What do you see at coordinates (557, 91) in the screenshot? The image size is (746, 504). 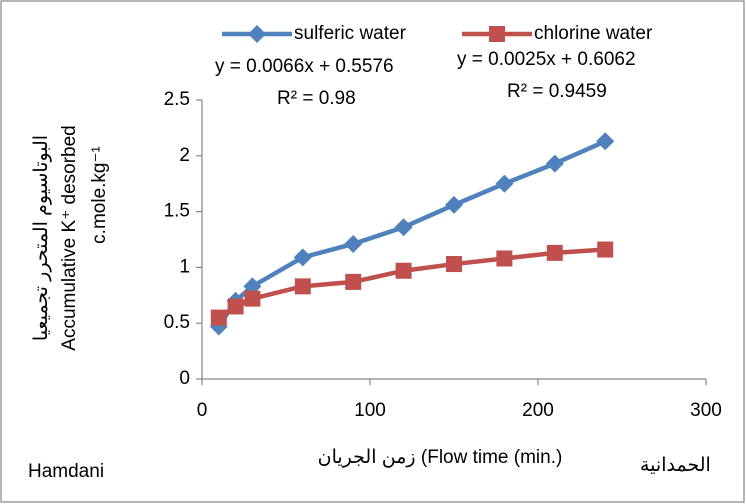 I see `annotation: R² = 0.9459` at bounding box center [557, 91].